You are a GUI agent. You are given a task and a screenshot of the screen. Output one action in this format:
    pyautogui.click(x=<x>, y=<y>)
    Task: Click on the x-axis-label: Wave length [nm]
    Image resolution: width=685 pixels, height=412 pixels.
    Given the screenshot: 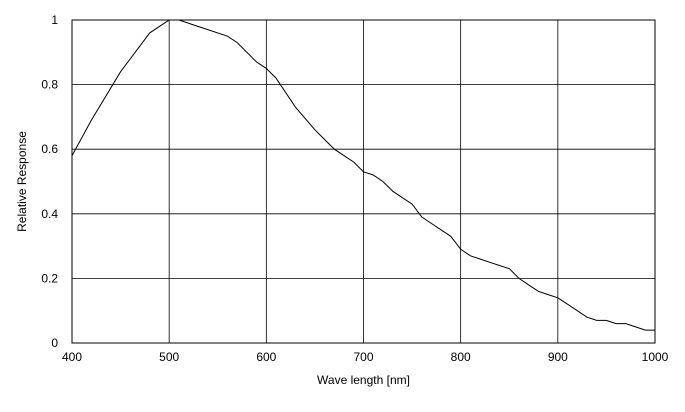 What is the action you would take?
    pyautogui.click(x=363, y=380)
    